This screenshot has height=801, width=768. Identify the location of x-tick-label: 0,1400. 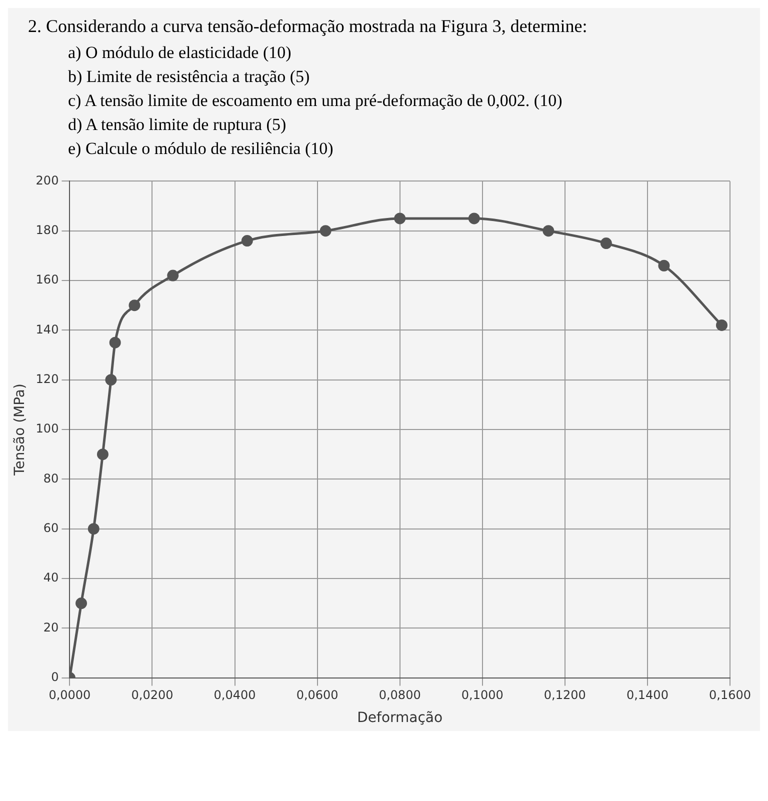
(647, 695).